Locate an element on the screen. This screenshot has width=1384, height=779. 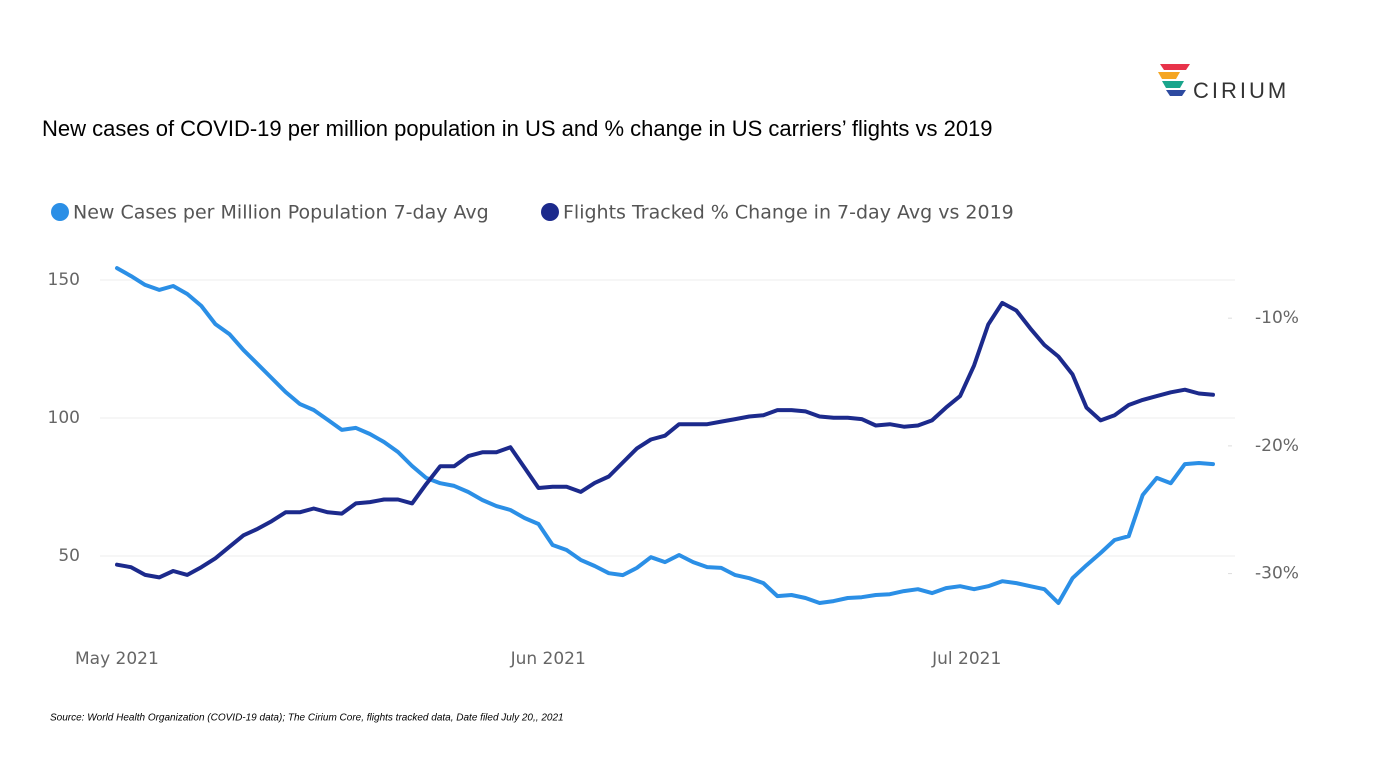
brand: CIRIUM is located at coordinates (1241, 90).